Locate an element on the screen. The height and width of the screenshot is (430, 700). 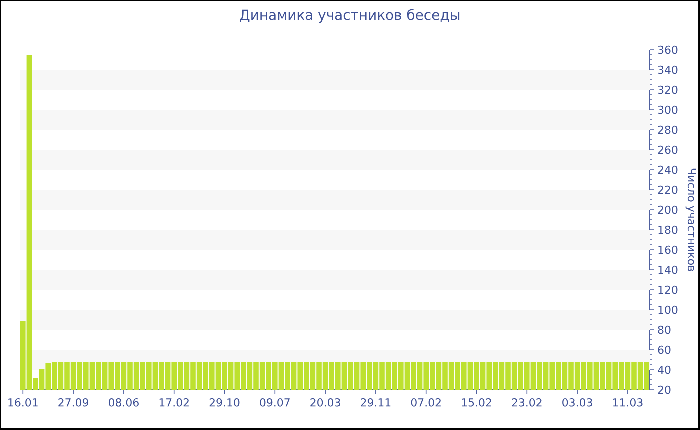
x-tick-label: 09.07 is located at coordinates (275, 402).